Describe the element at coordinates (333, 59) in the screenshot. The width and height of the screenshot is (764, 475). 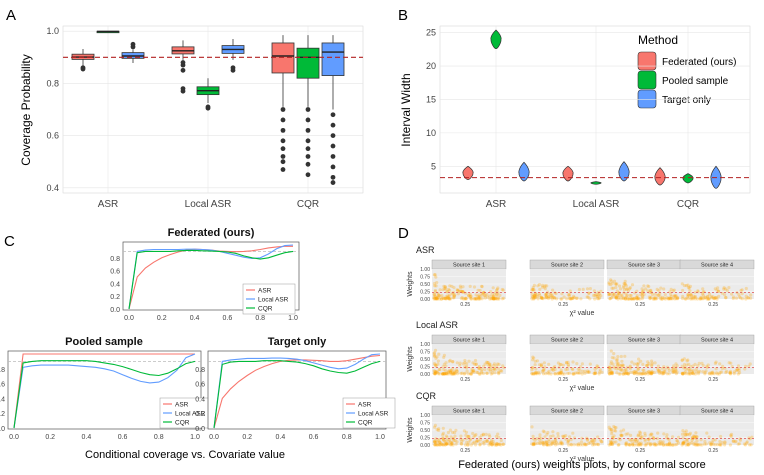
I see `box` at that location.